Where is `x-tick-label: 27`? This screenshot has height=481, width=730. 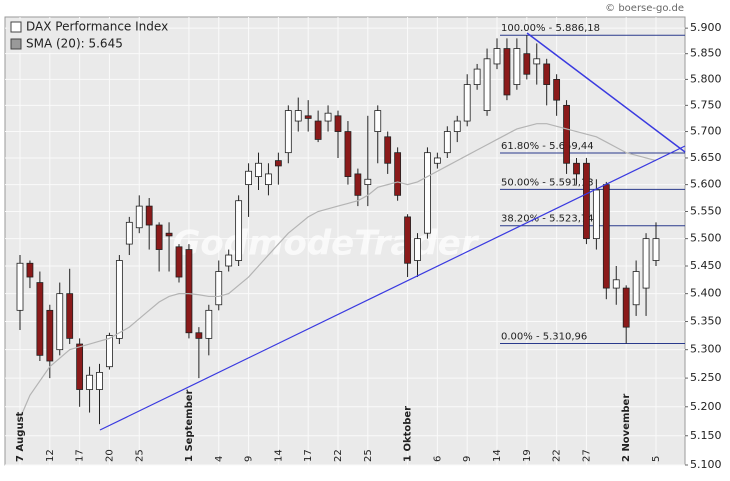 x-tick-label: 27 is located at coordinates (586, 455).